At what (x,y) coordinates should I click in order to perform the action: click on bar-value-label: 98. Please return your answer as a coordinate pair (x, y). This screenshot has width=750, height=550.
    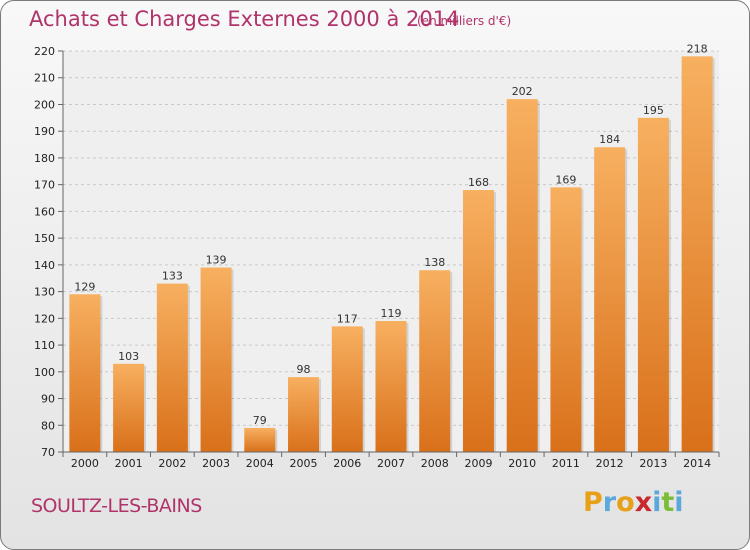
    Looking at the image, I should click on (304, 369).